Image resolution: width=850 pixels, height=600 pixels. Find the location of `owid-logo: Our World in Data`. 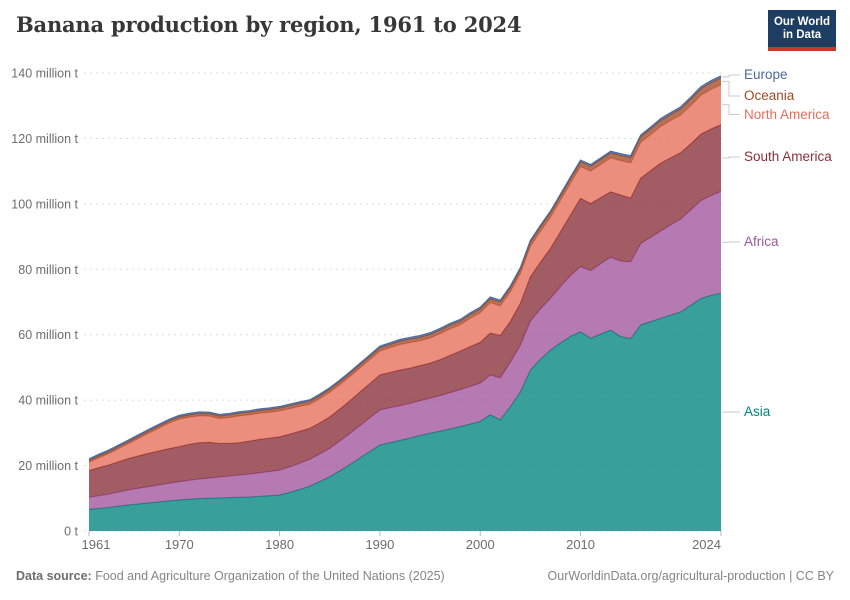

owid-logo: Our World in Data is located at coordinates (802, 30).